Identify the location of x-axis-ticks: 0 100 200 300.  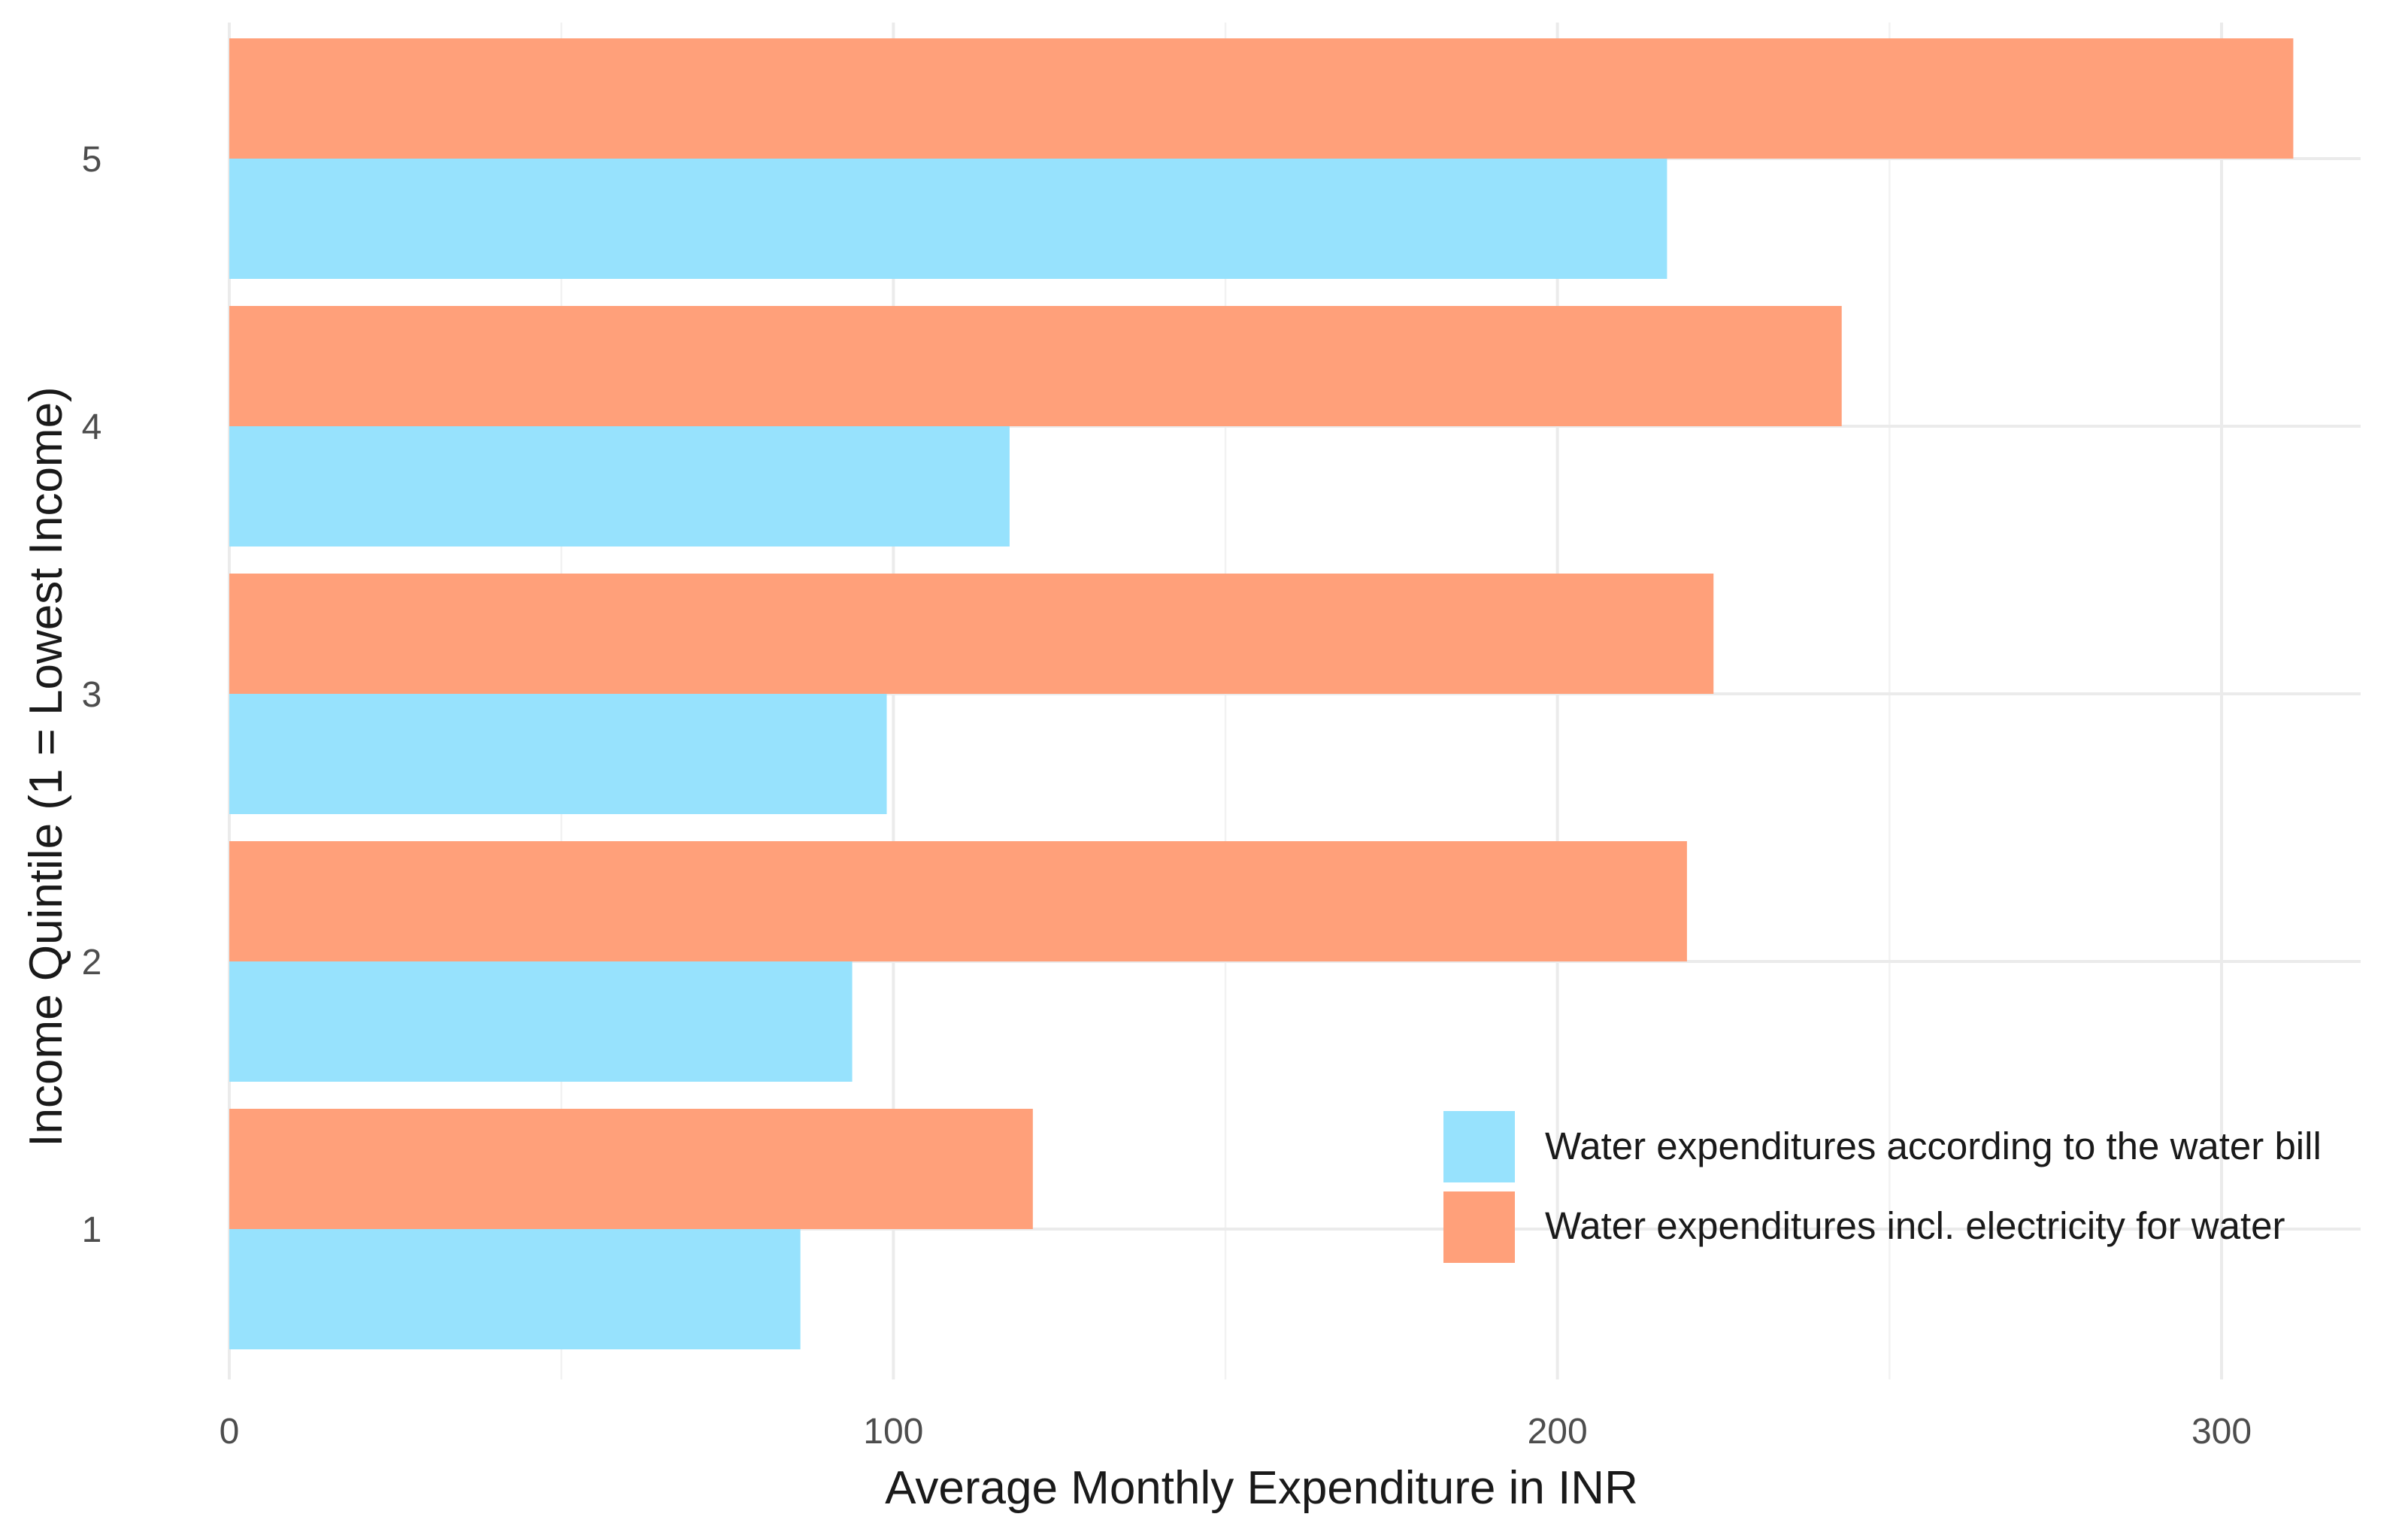
(1236, 1432).